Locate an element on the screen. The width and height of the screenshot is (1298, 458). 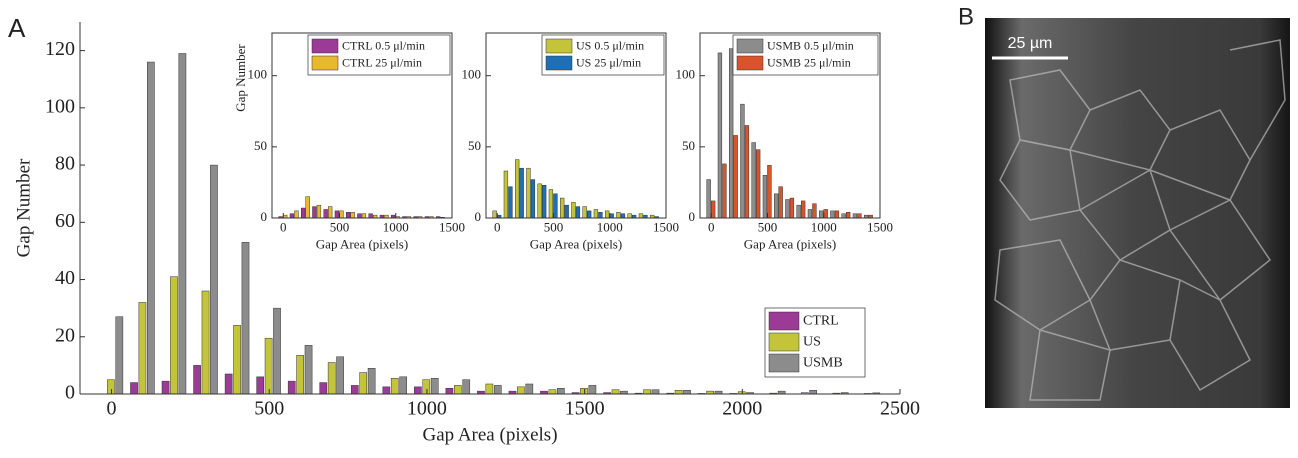
x-tick-label: 2000 is located at coordinates (742, 409).